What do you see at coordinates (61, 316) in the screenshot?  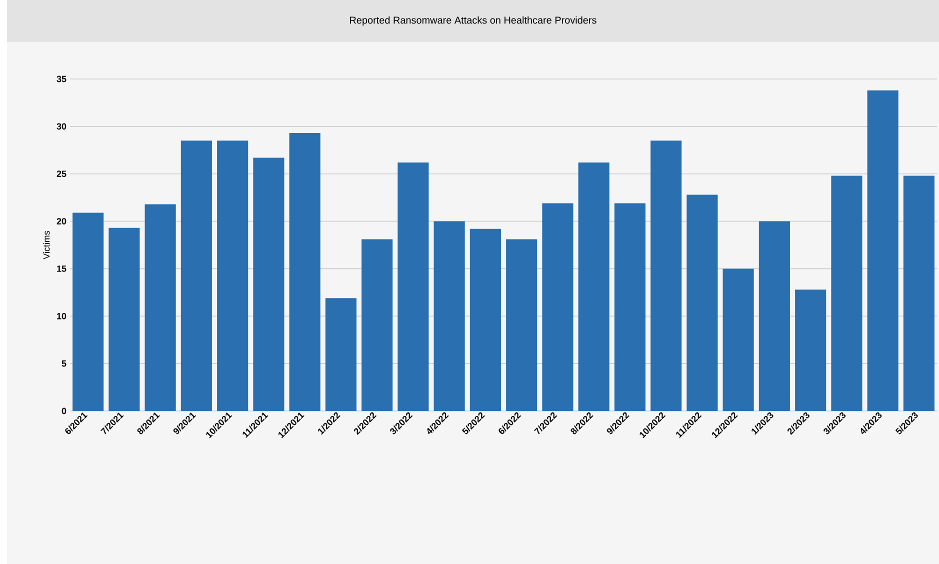 I see `y-tick-label: 10` at bounding box center [61, 316].